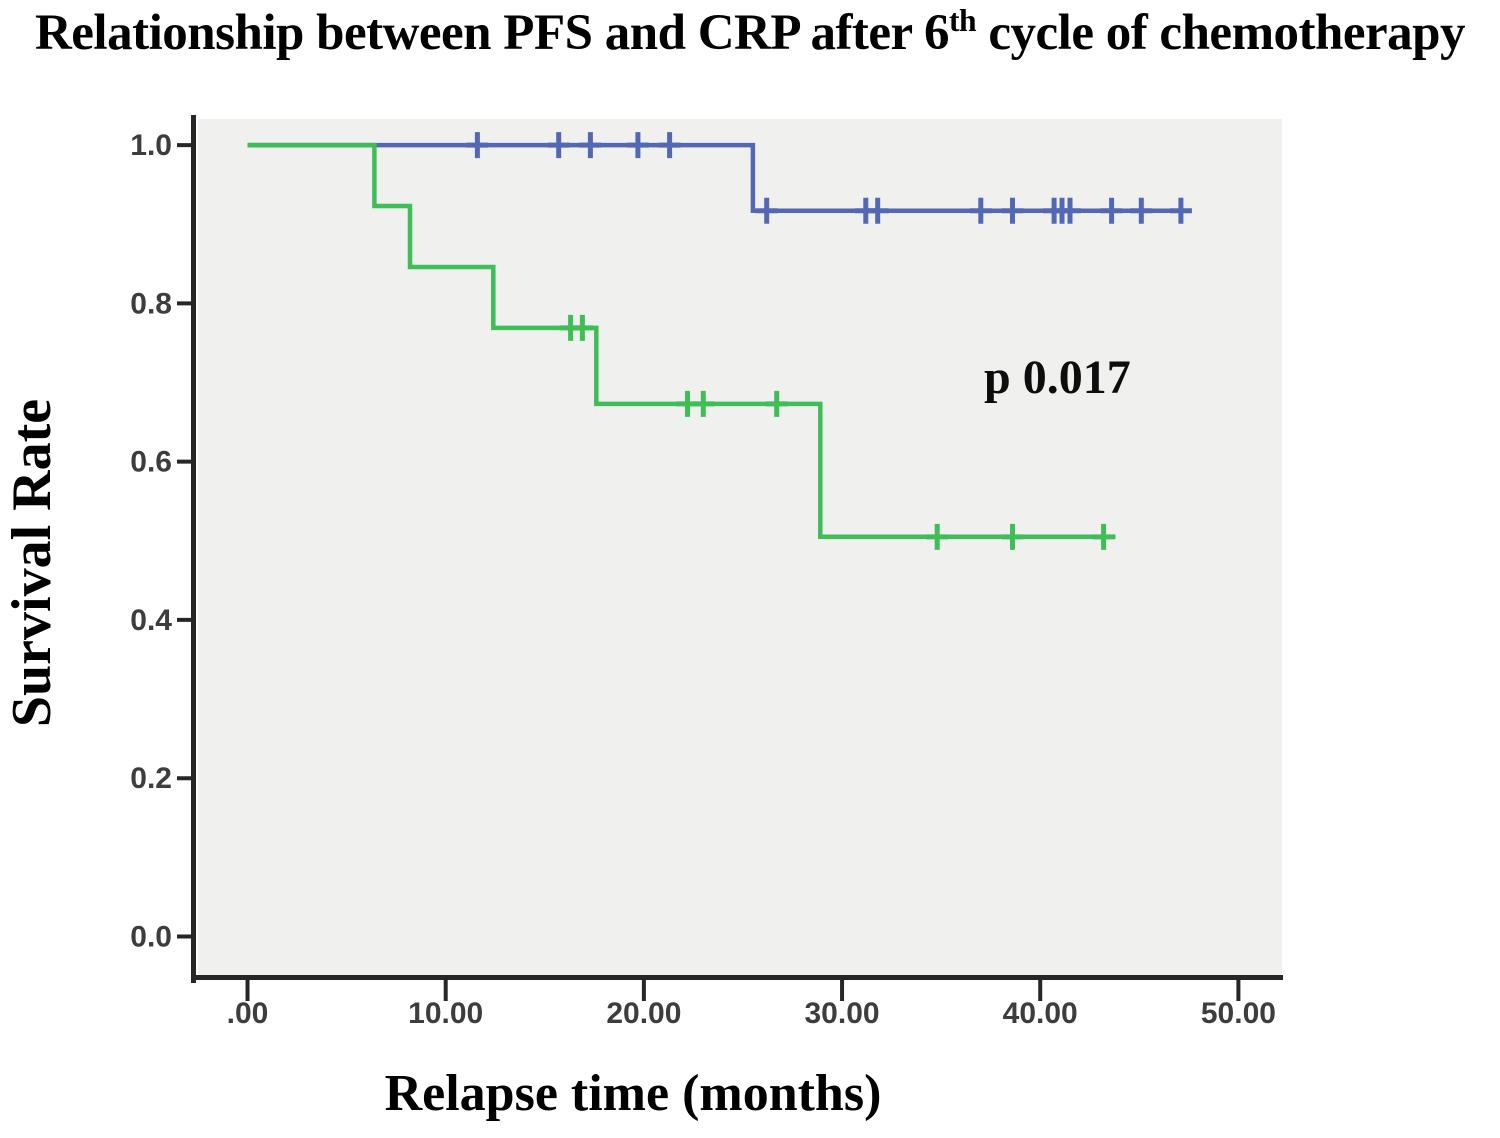 The width and height of the screenshot is (1500, 1138). Describe the element at coordinates (151, 145) in the screenshot. I see `y-tick-label: 1.0` at that location.